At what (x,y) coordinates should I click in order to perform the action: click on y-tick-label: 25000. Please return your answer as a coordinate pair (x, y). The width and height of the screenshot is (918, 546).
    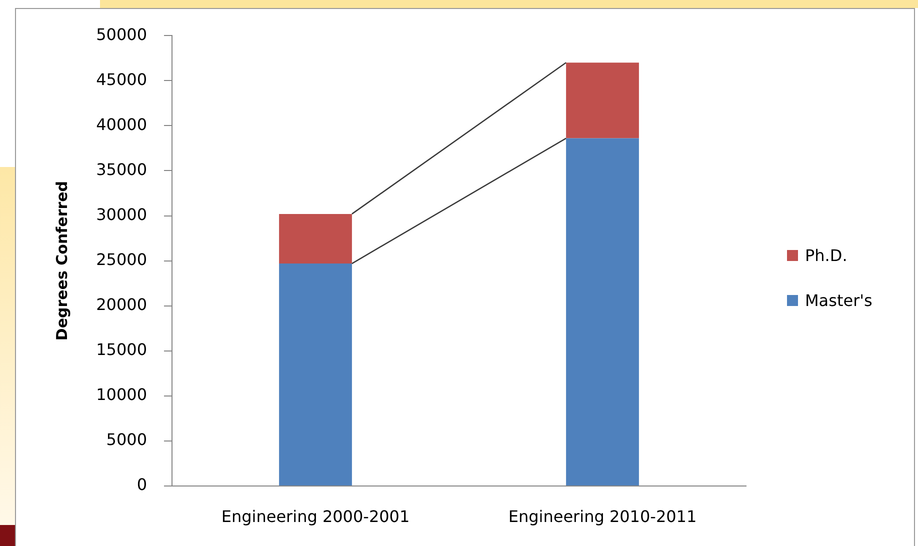
    Looking at the image, I should click on (121, 259).